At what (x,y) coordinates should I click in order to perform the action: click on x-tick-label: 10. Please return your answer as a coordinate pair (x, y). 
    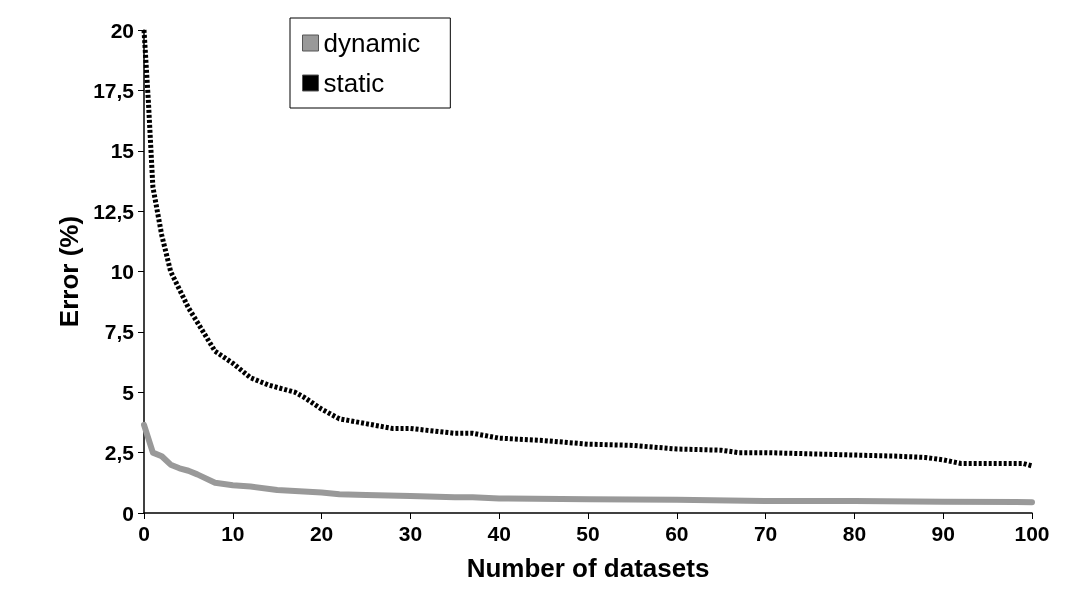
    Looking at the image, I should click on (233, 533).